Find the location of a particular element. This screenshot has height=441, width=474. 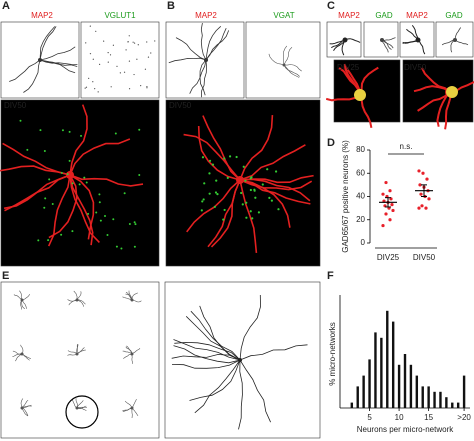

panel-label: B is located at coordinates (171, 6).